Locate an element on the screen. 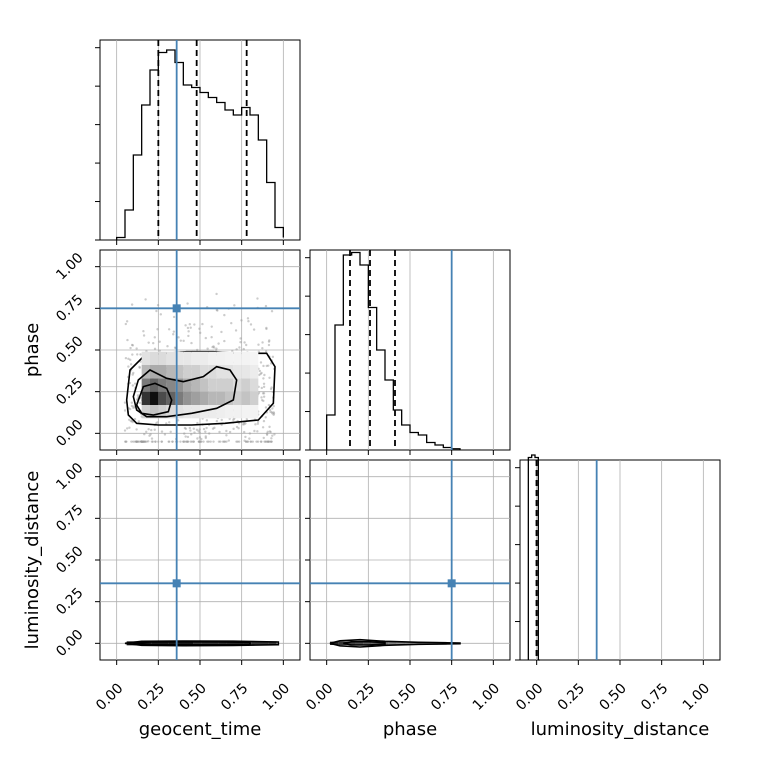 Image resolution: width=760 pixels, height=760 pixels. density-contour-inner is located at coordinates (154, 399).